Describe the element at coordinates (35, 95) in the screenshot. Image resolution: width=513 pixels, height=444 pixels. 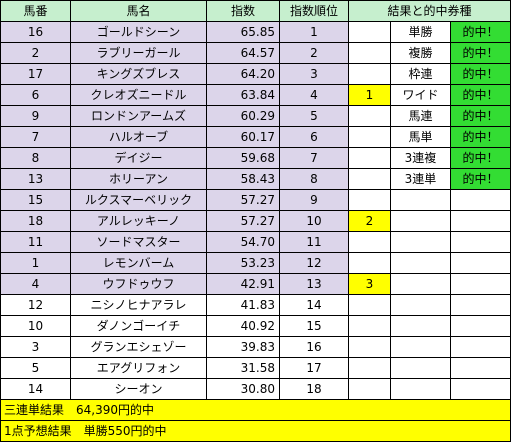
I see `horse-number-cell: 6` at that location.